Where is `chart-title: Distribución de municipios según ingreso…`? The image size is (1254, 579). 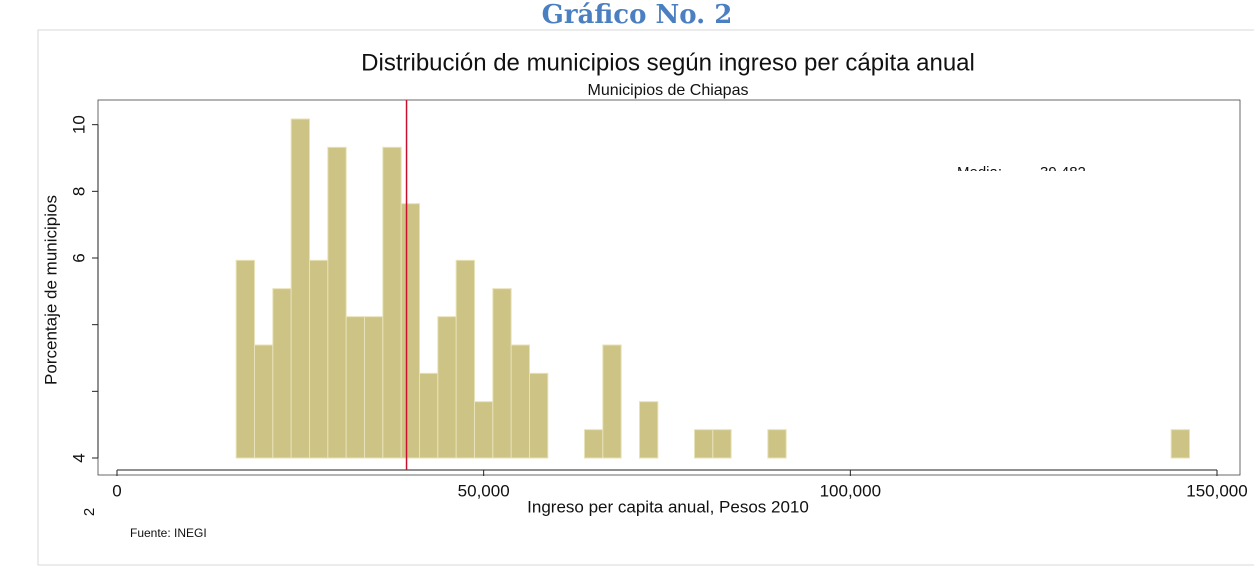
chart-title: Distribución de municipios según ingreso… is located at coordinates (668, 62).